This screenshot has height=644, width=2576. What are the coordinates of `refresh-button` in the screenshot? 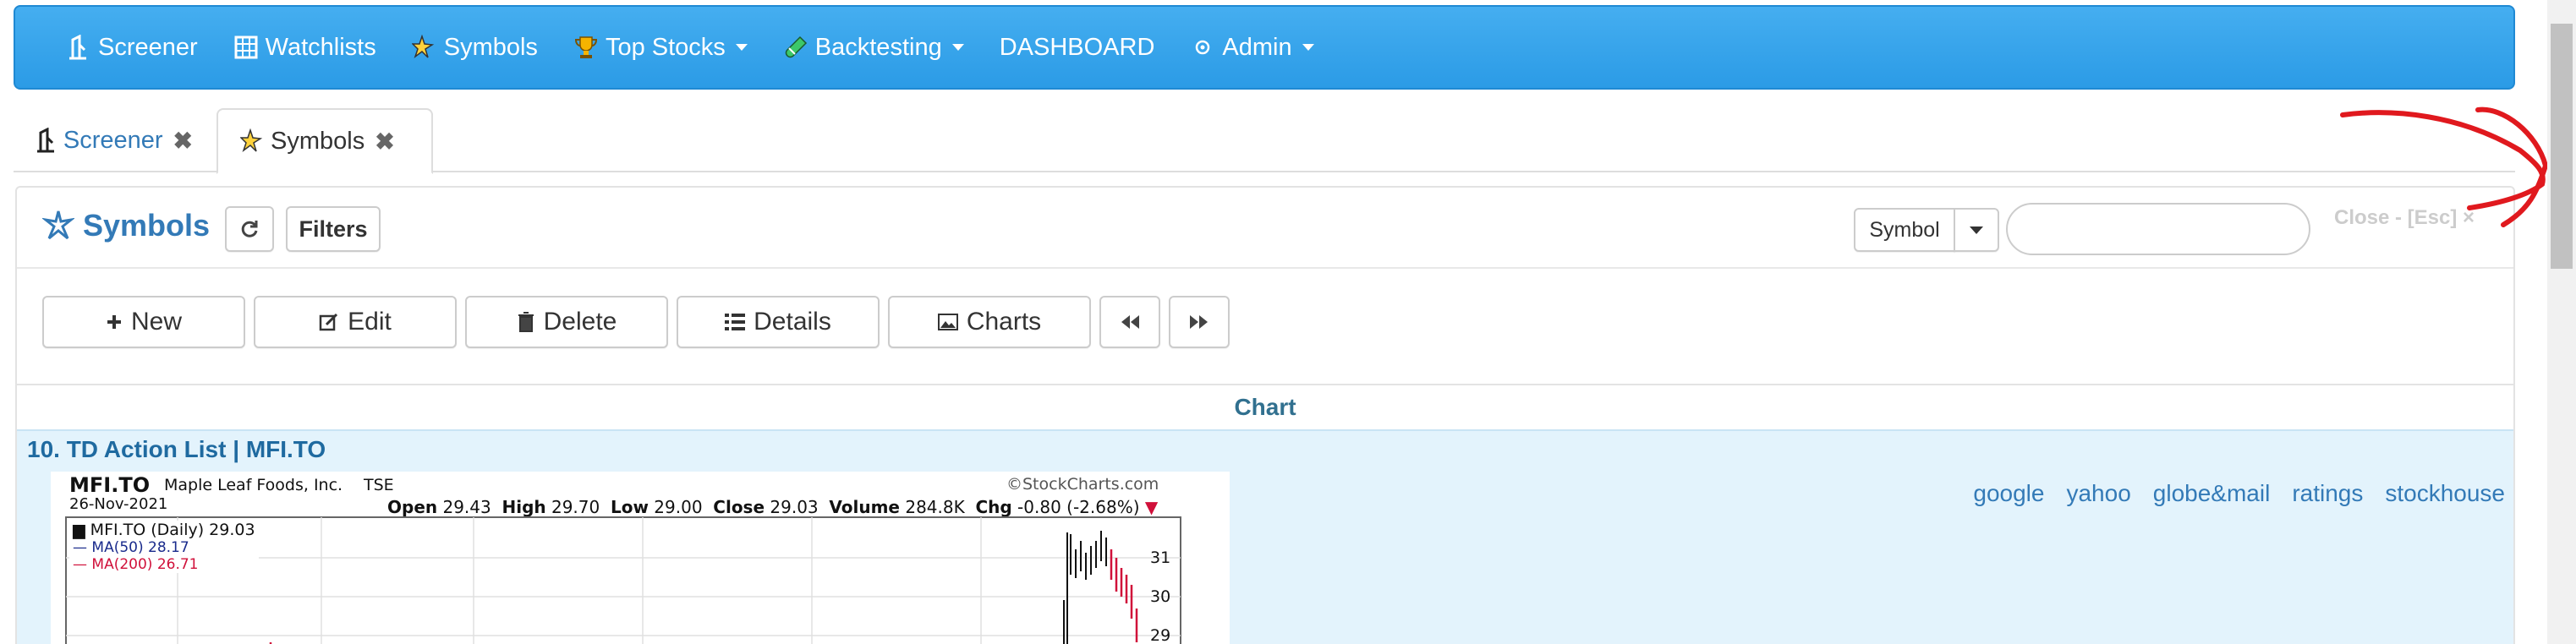 It's located at (249, 229).